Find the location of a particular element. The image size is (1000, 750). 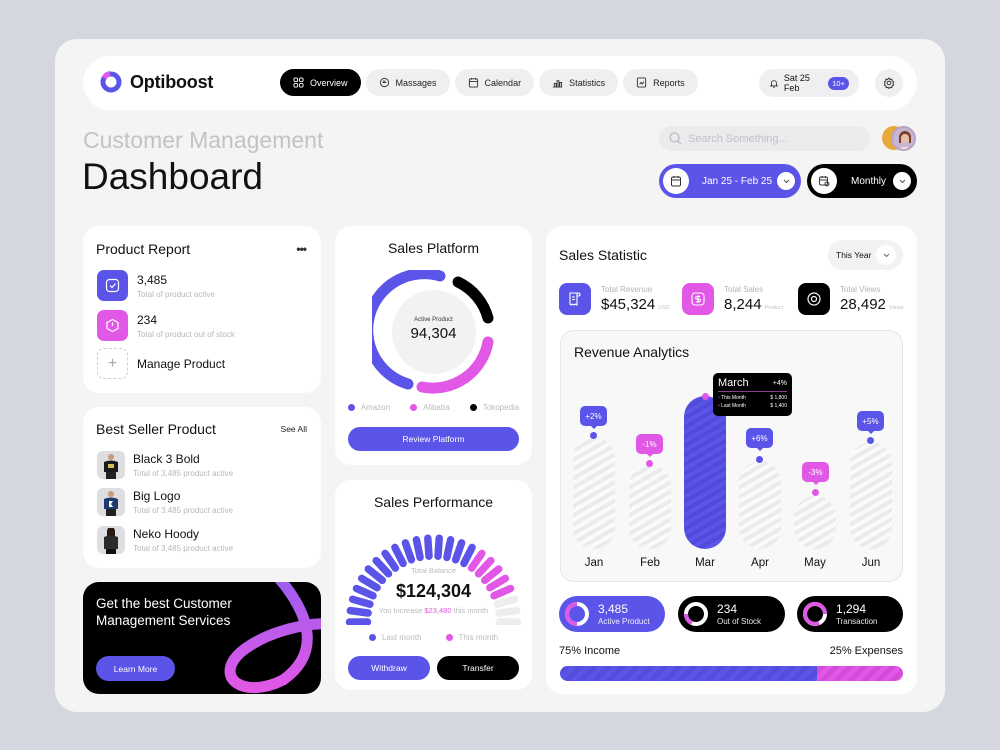

product-out-of-stock-row: 234 Total of product out of stock is located at coordinates (166, 325).